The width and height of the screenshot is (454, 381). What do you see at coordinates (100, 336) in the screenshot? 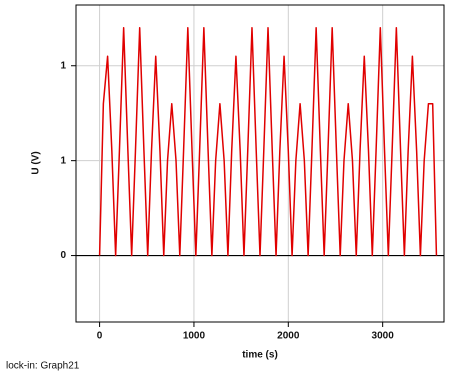
I see `x-tick-label: 0` at bounding box center [100, 336].